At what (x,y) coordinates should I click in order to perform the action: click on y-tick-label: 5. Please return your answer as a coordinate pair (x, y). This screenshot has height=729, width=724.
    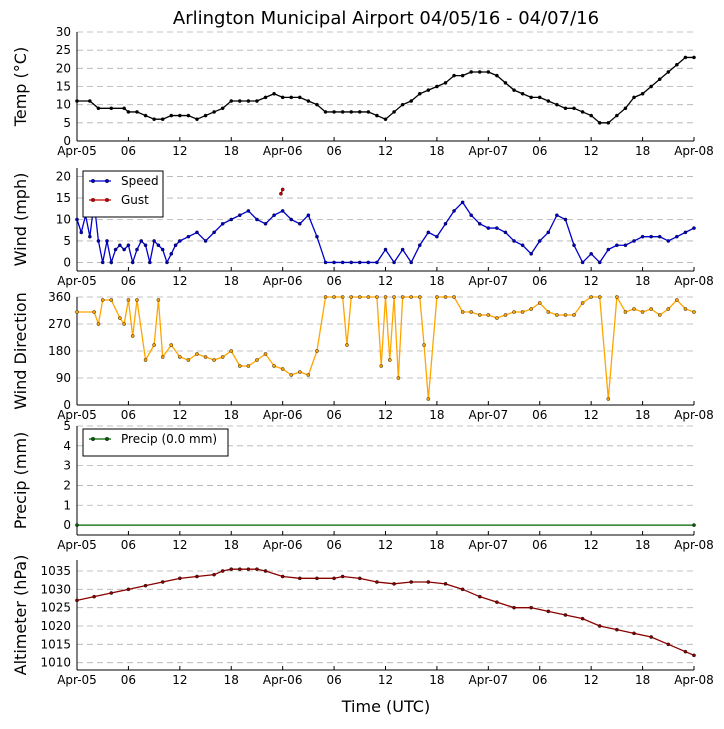
    Looking at the image, I should click on (67, 241).